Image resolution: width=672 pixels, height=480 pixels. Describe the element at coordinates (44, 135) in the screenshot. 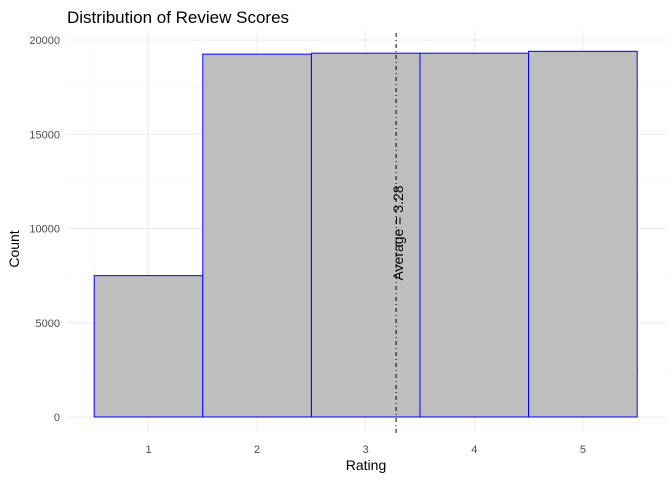

I see `y-tick-label: 15000` at that location.